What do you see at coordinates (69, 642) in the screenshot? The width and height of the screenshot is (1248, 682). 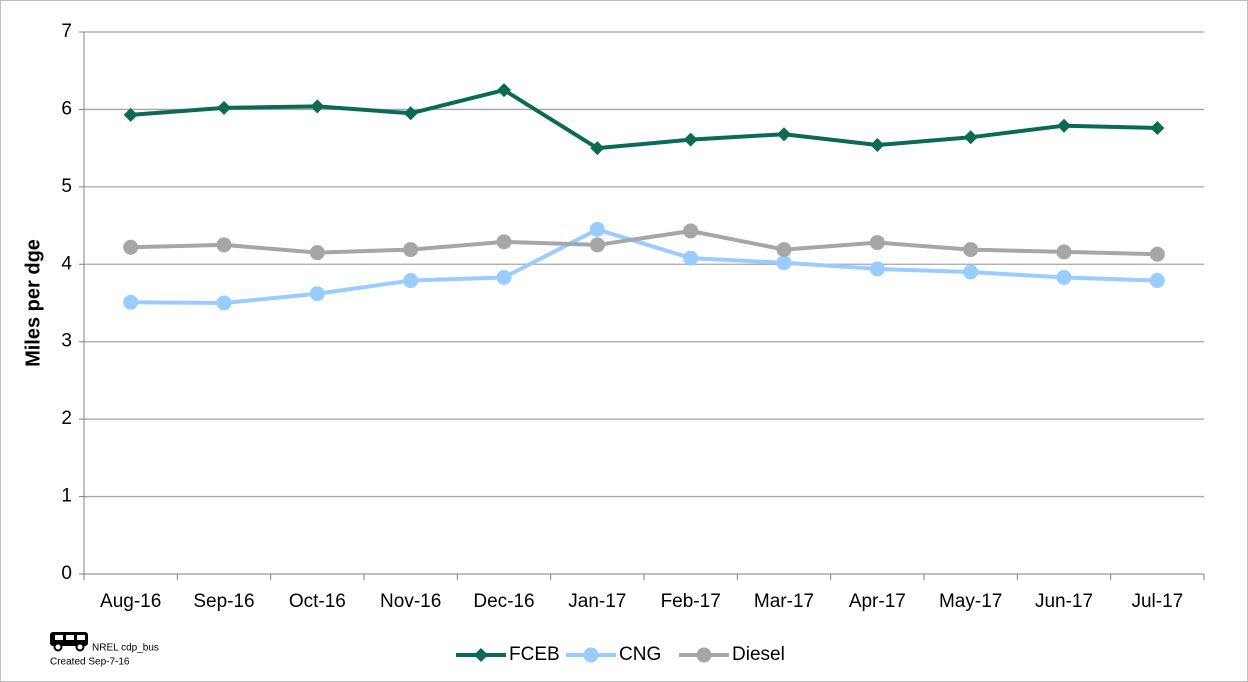 I see `bus-icon` at bounding box center [69, 642].